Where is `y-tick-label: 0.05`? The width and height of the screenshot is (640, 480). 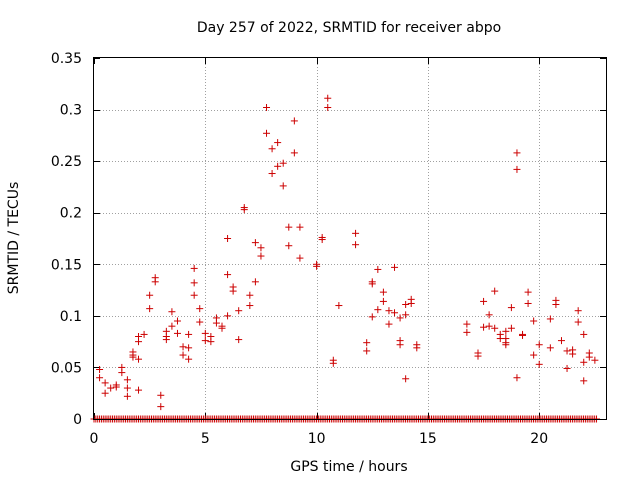 y-tick-label: 0.05 is located at coordinates (66, 368).